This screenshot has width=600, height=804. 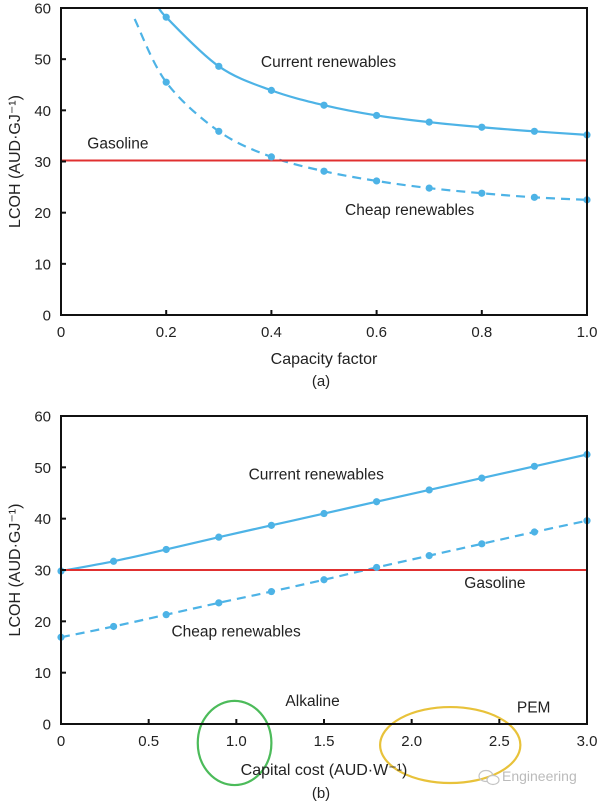 What do you see at coordinates (587, 741) in the screenshot?
I see `x-tick-label: 3.0` at bounding box center [587, 741].